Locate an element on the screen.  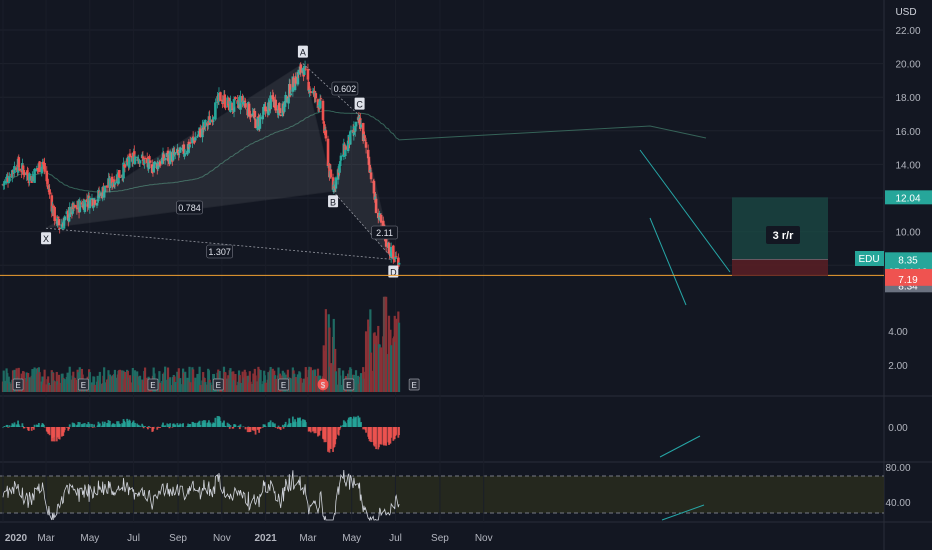
moving-average-line is located at coordinates (354, 151).